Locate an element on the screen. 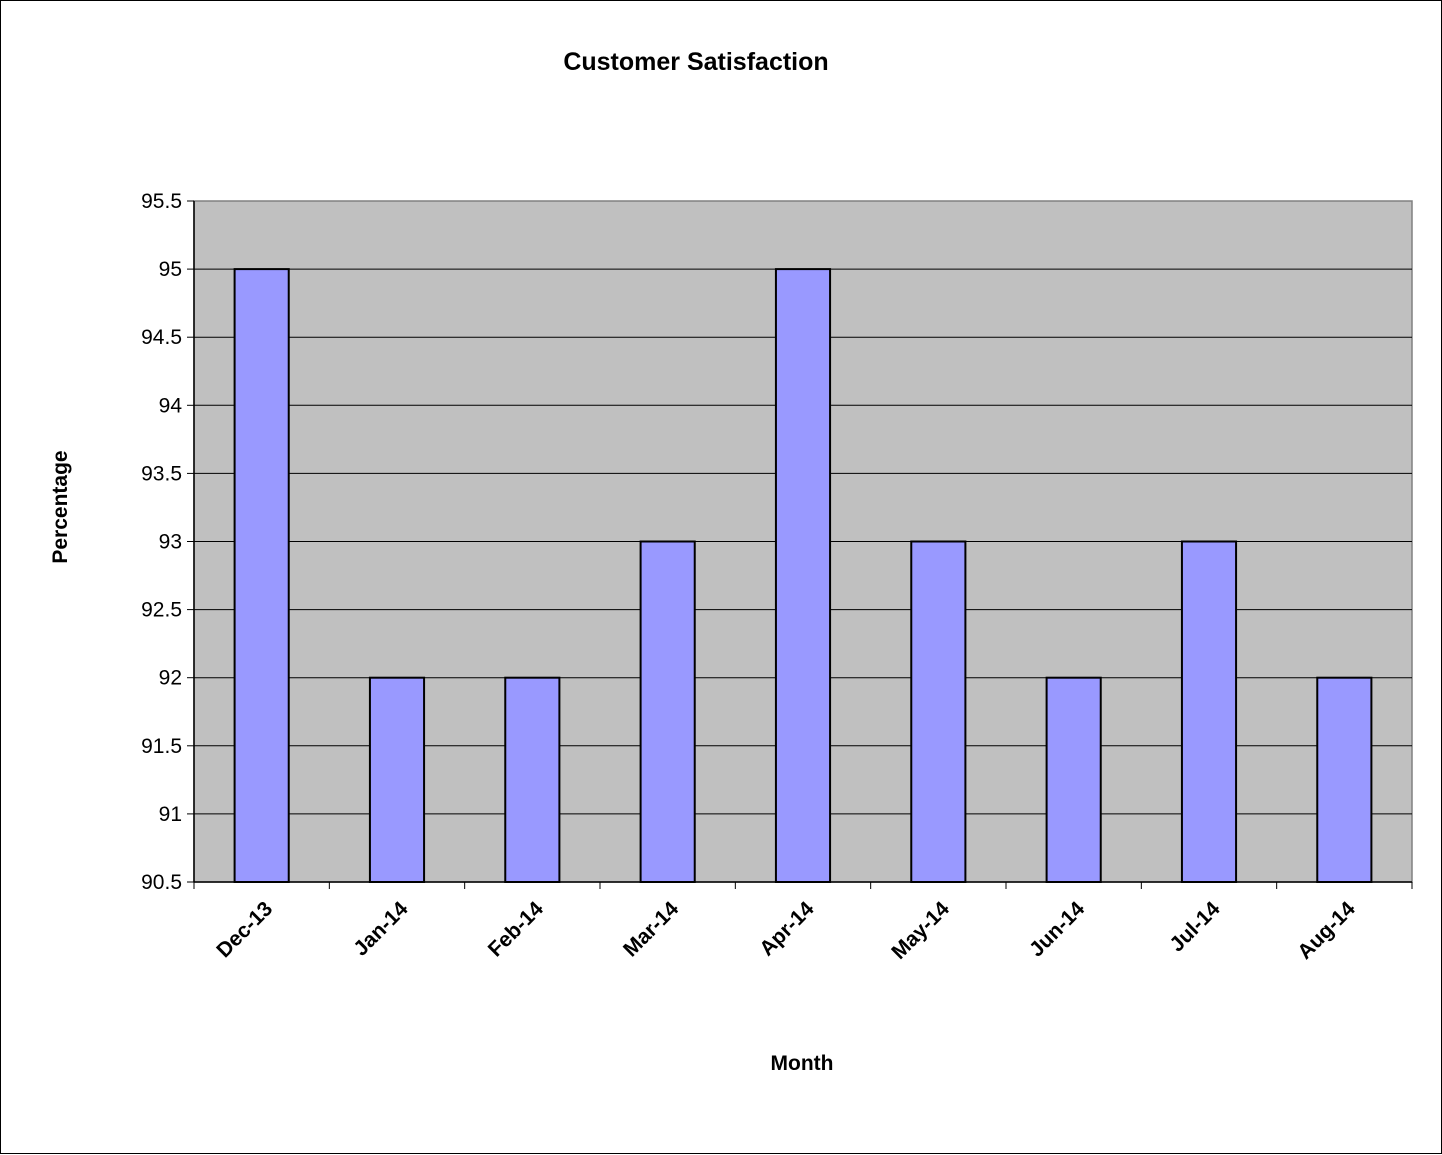  x-tick-label: Aug-14 is located at coordinates (1326, 930).